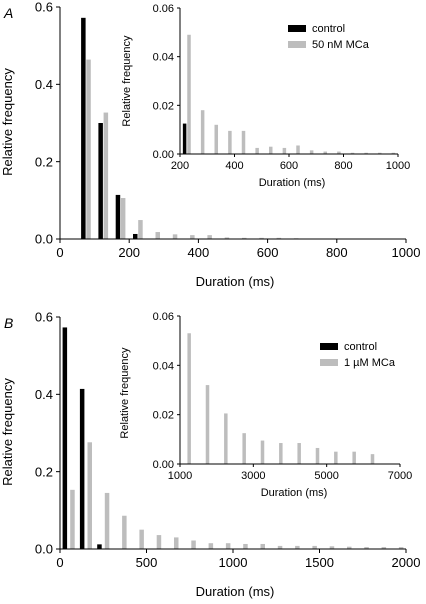 The height and width of the screenshot is (604, 426). What do you see at coordinates (294, 493) in the screenshot?
I see `inset-xlabel-b: Duration (ms)` at bounding box center [294, 493].